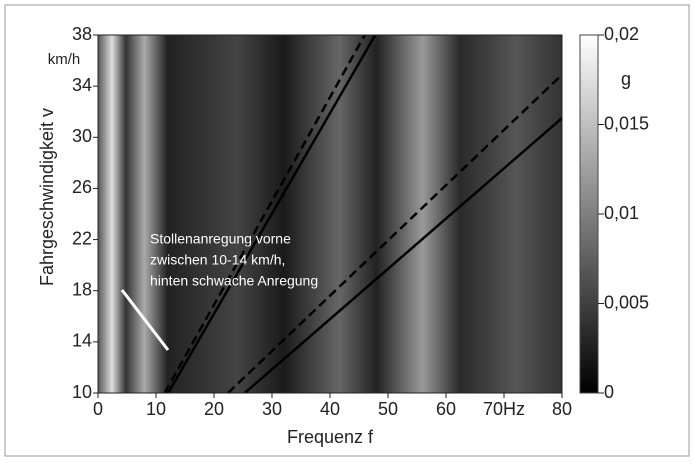  What do you see at coordinates (82, 238) in the screenshot?
I see `y-tick-label: 22` at bounding box center [82, 238].